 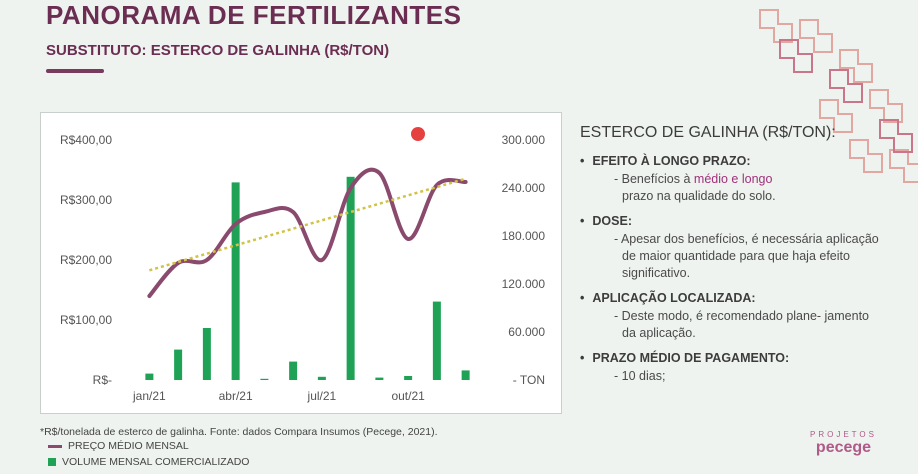 I want to click on bullet-application: • APLICAÇÃO LOCALIZADA:, so click(x=668, y=298).